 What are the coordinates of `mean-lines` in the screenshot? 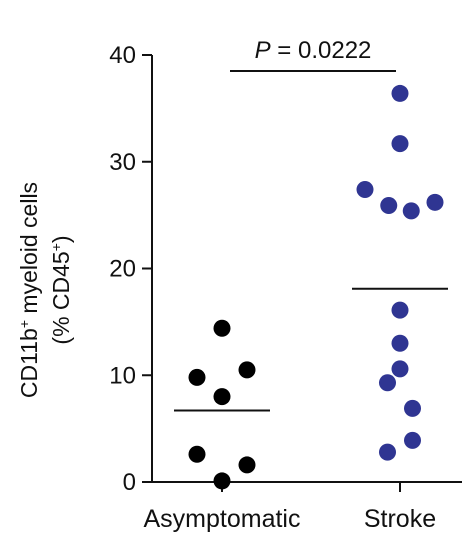 It's located at (311, 349).